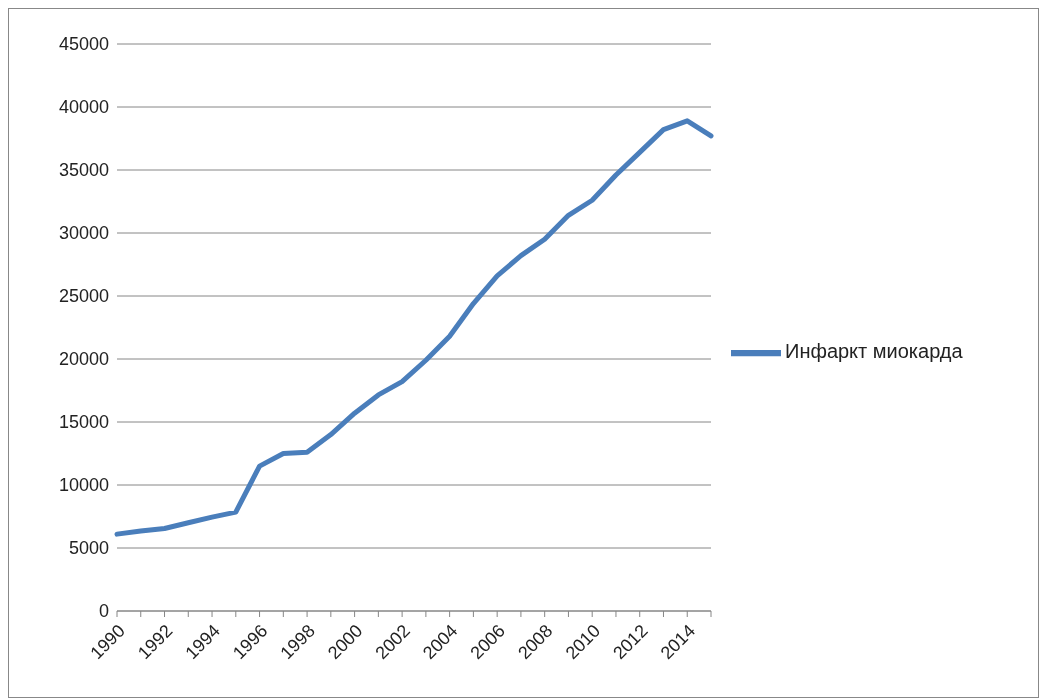  What do you see at coordinates (83, 296) in the screenshot?
I see `y-tick-label: 25000` at bounding box center [83, 296].